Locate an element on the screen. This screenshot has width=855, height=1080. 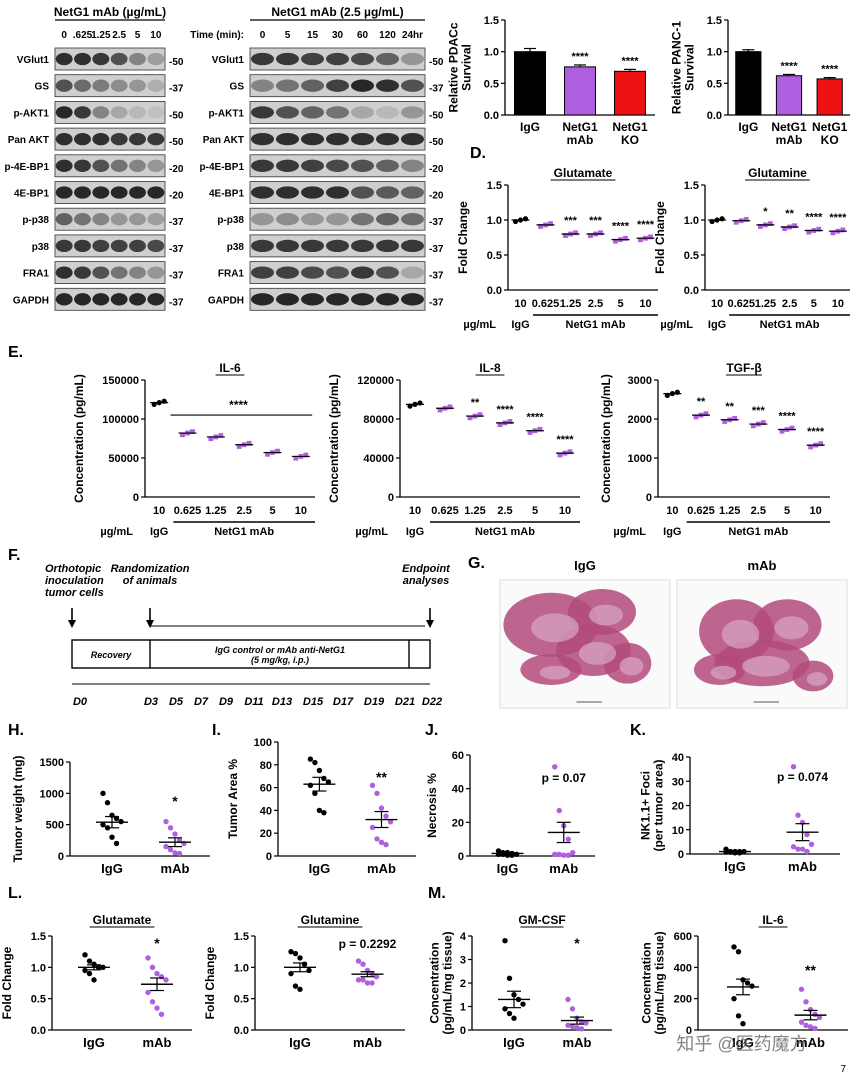
k-panel-letter: K. is located at coordinates (638, 730).